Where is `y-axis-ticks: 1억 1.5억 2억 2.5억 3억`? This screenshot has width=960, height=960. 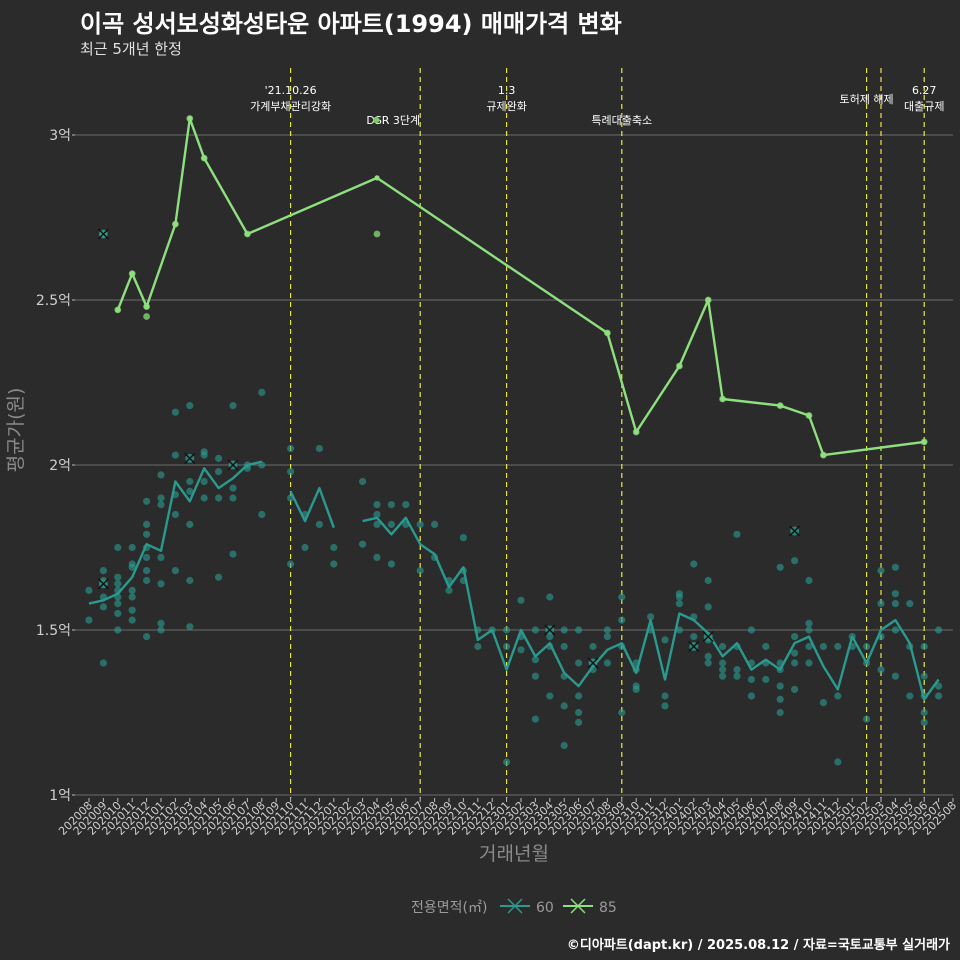 y-axis-ticks: 1억 1.5억 2억 2.5억 3억 is located at coordinates (55, 466).